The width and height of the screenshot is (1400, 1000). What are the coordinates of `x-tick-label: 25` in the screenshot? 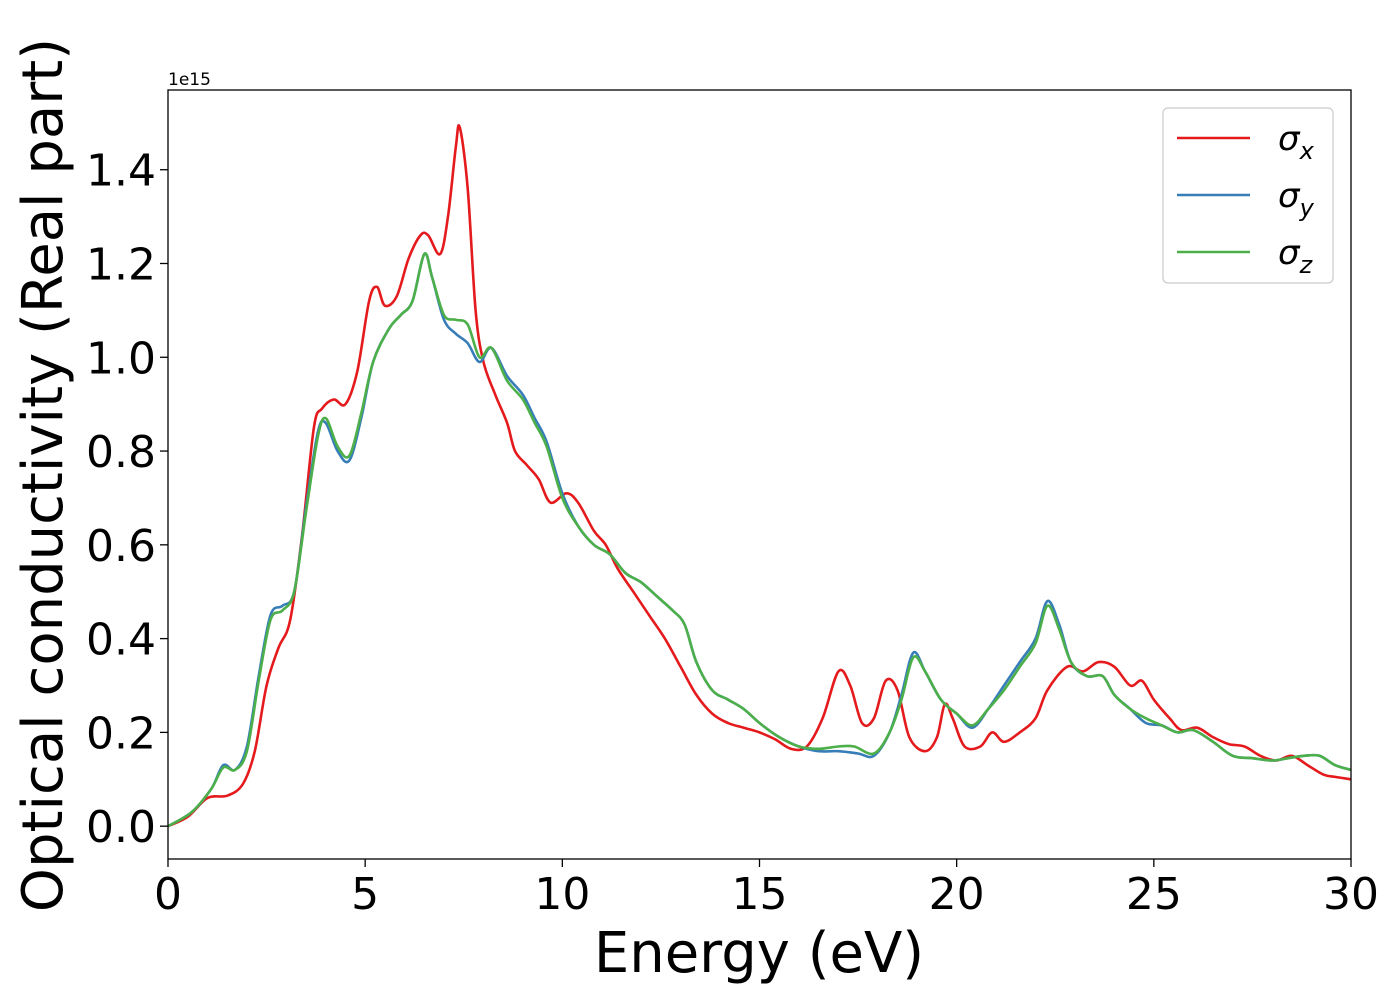 It's located at (1154, 894).